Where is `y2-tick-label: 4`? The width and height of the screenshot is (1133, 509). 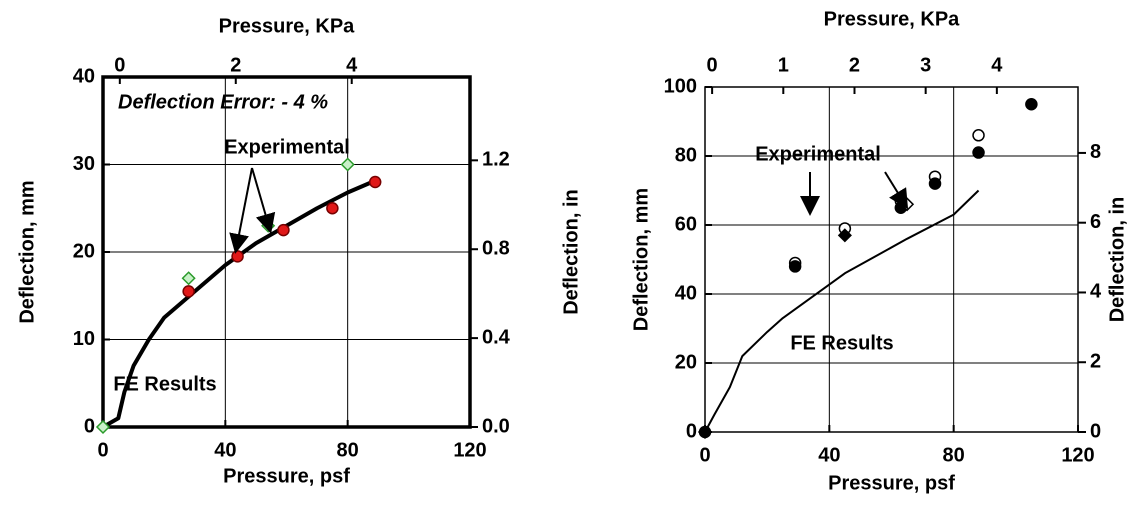 y2-tick-label: 4 is located at coordinates (1096, 292).